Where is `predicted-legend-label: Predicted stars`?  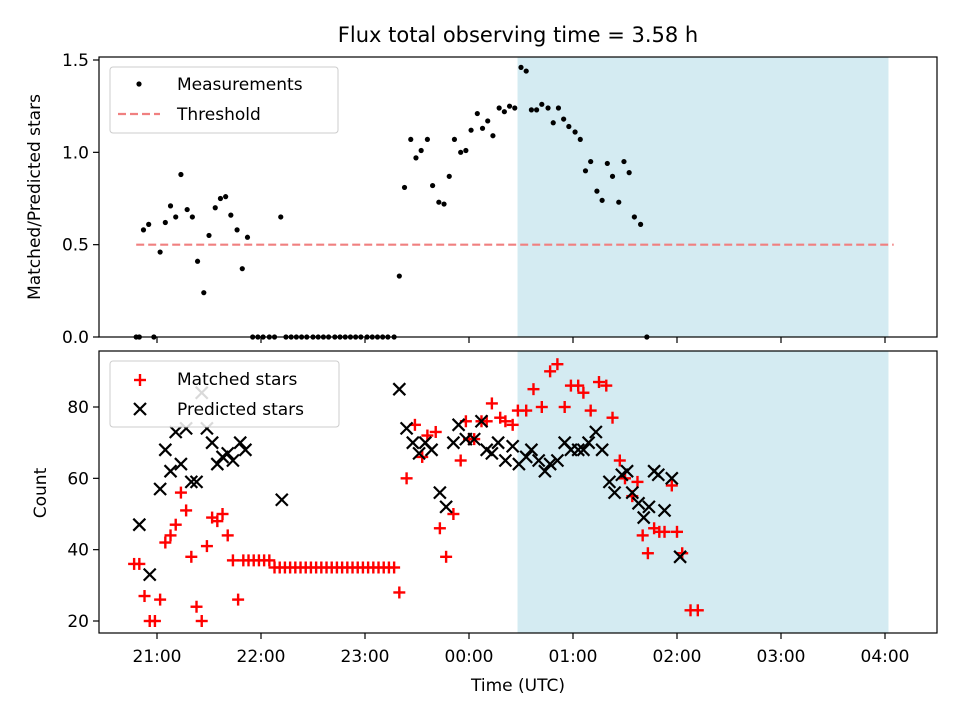
predicted-legend-label: Predicted stars is located at coordinates (240, 410).